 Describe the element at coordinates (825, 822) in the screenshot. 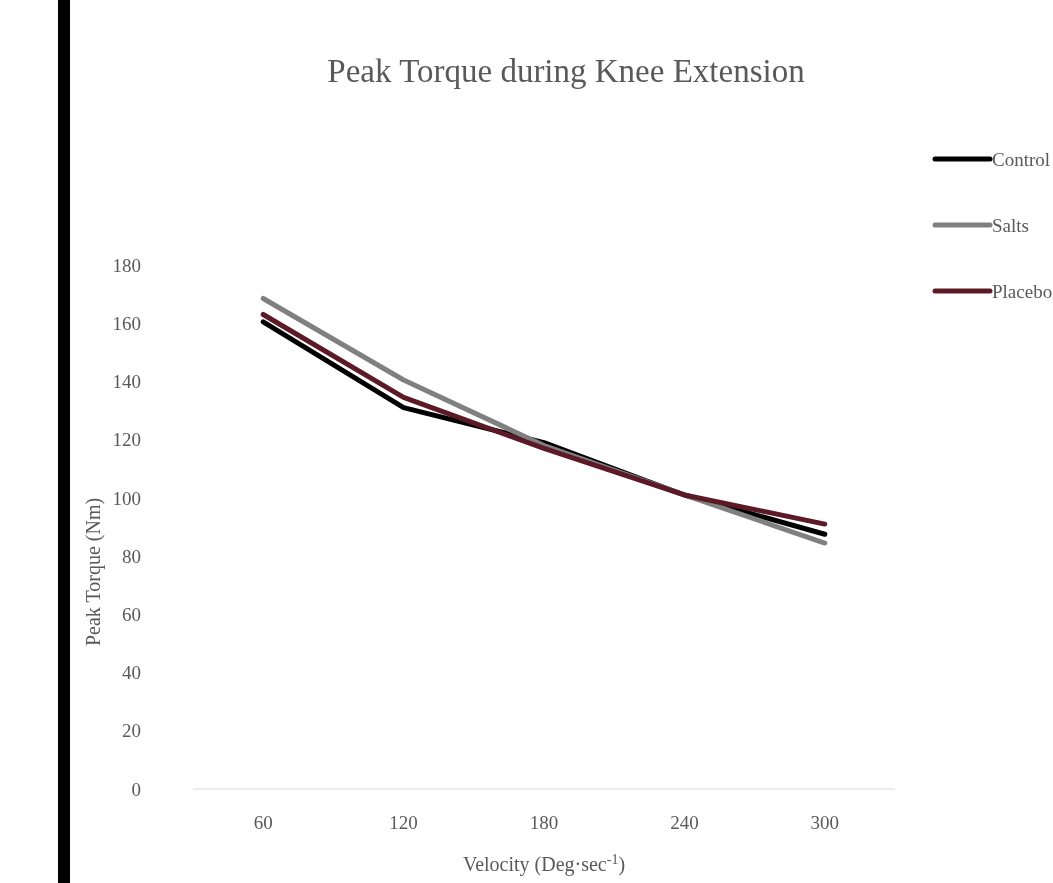

I see `x-tick-label: 300` at that location.